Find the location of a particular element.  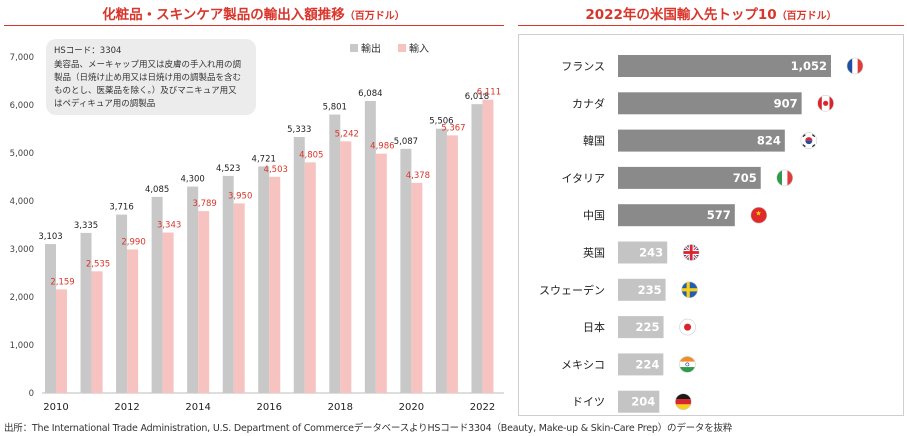

country-label: カナダ is located at coordinates (588, 103).